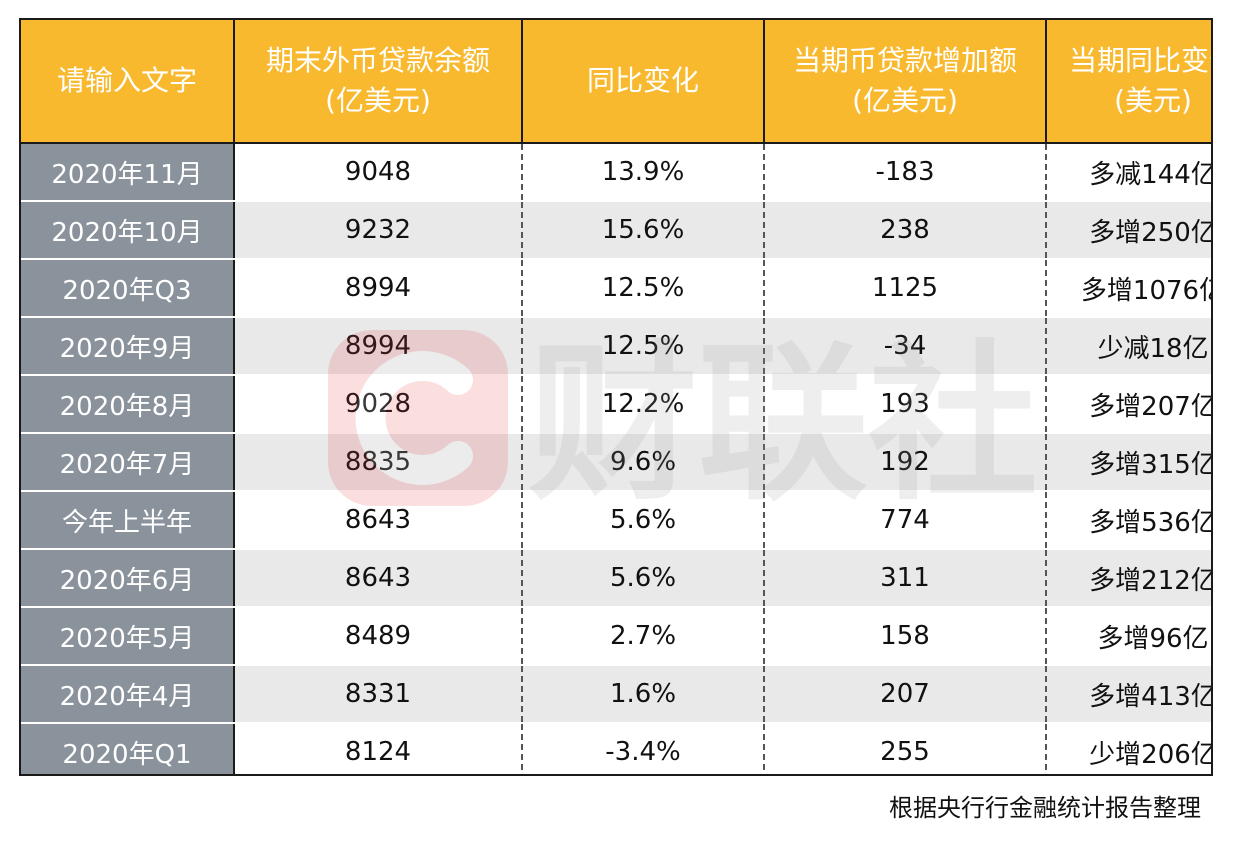 The width and height of the screenshot is (1246, 844). Describe the element at coordinates (905, 636) in the screenshot. I see `cell-increase: 158` at that location.